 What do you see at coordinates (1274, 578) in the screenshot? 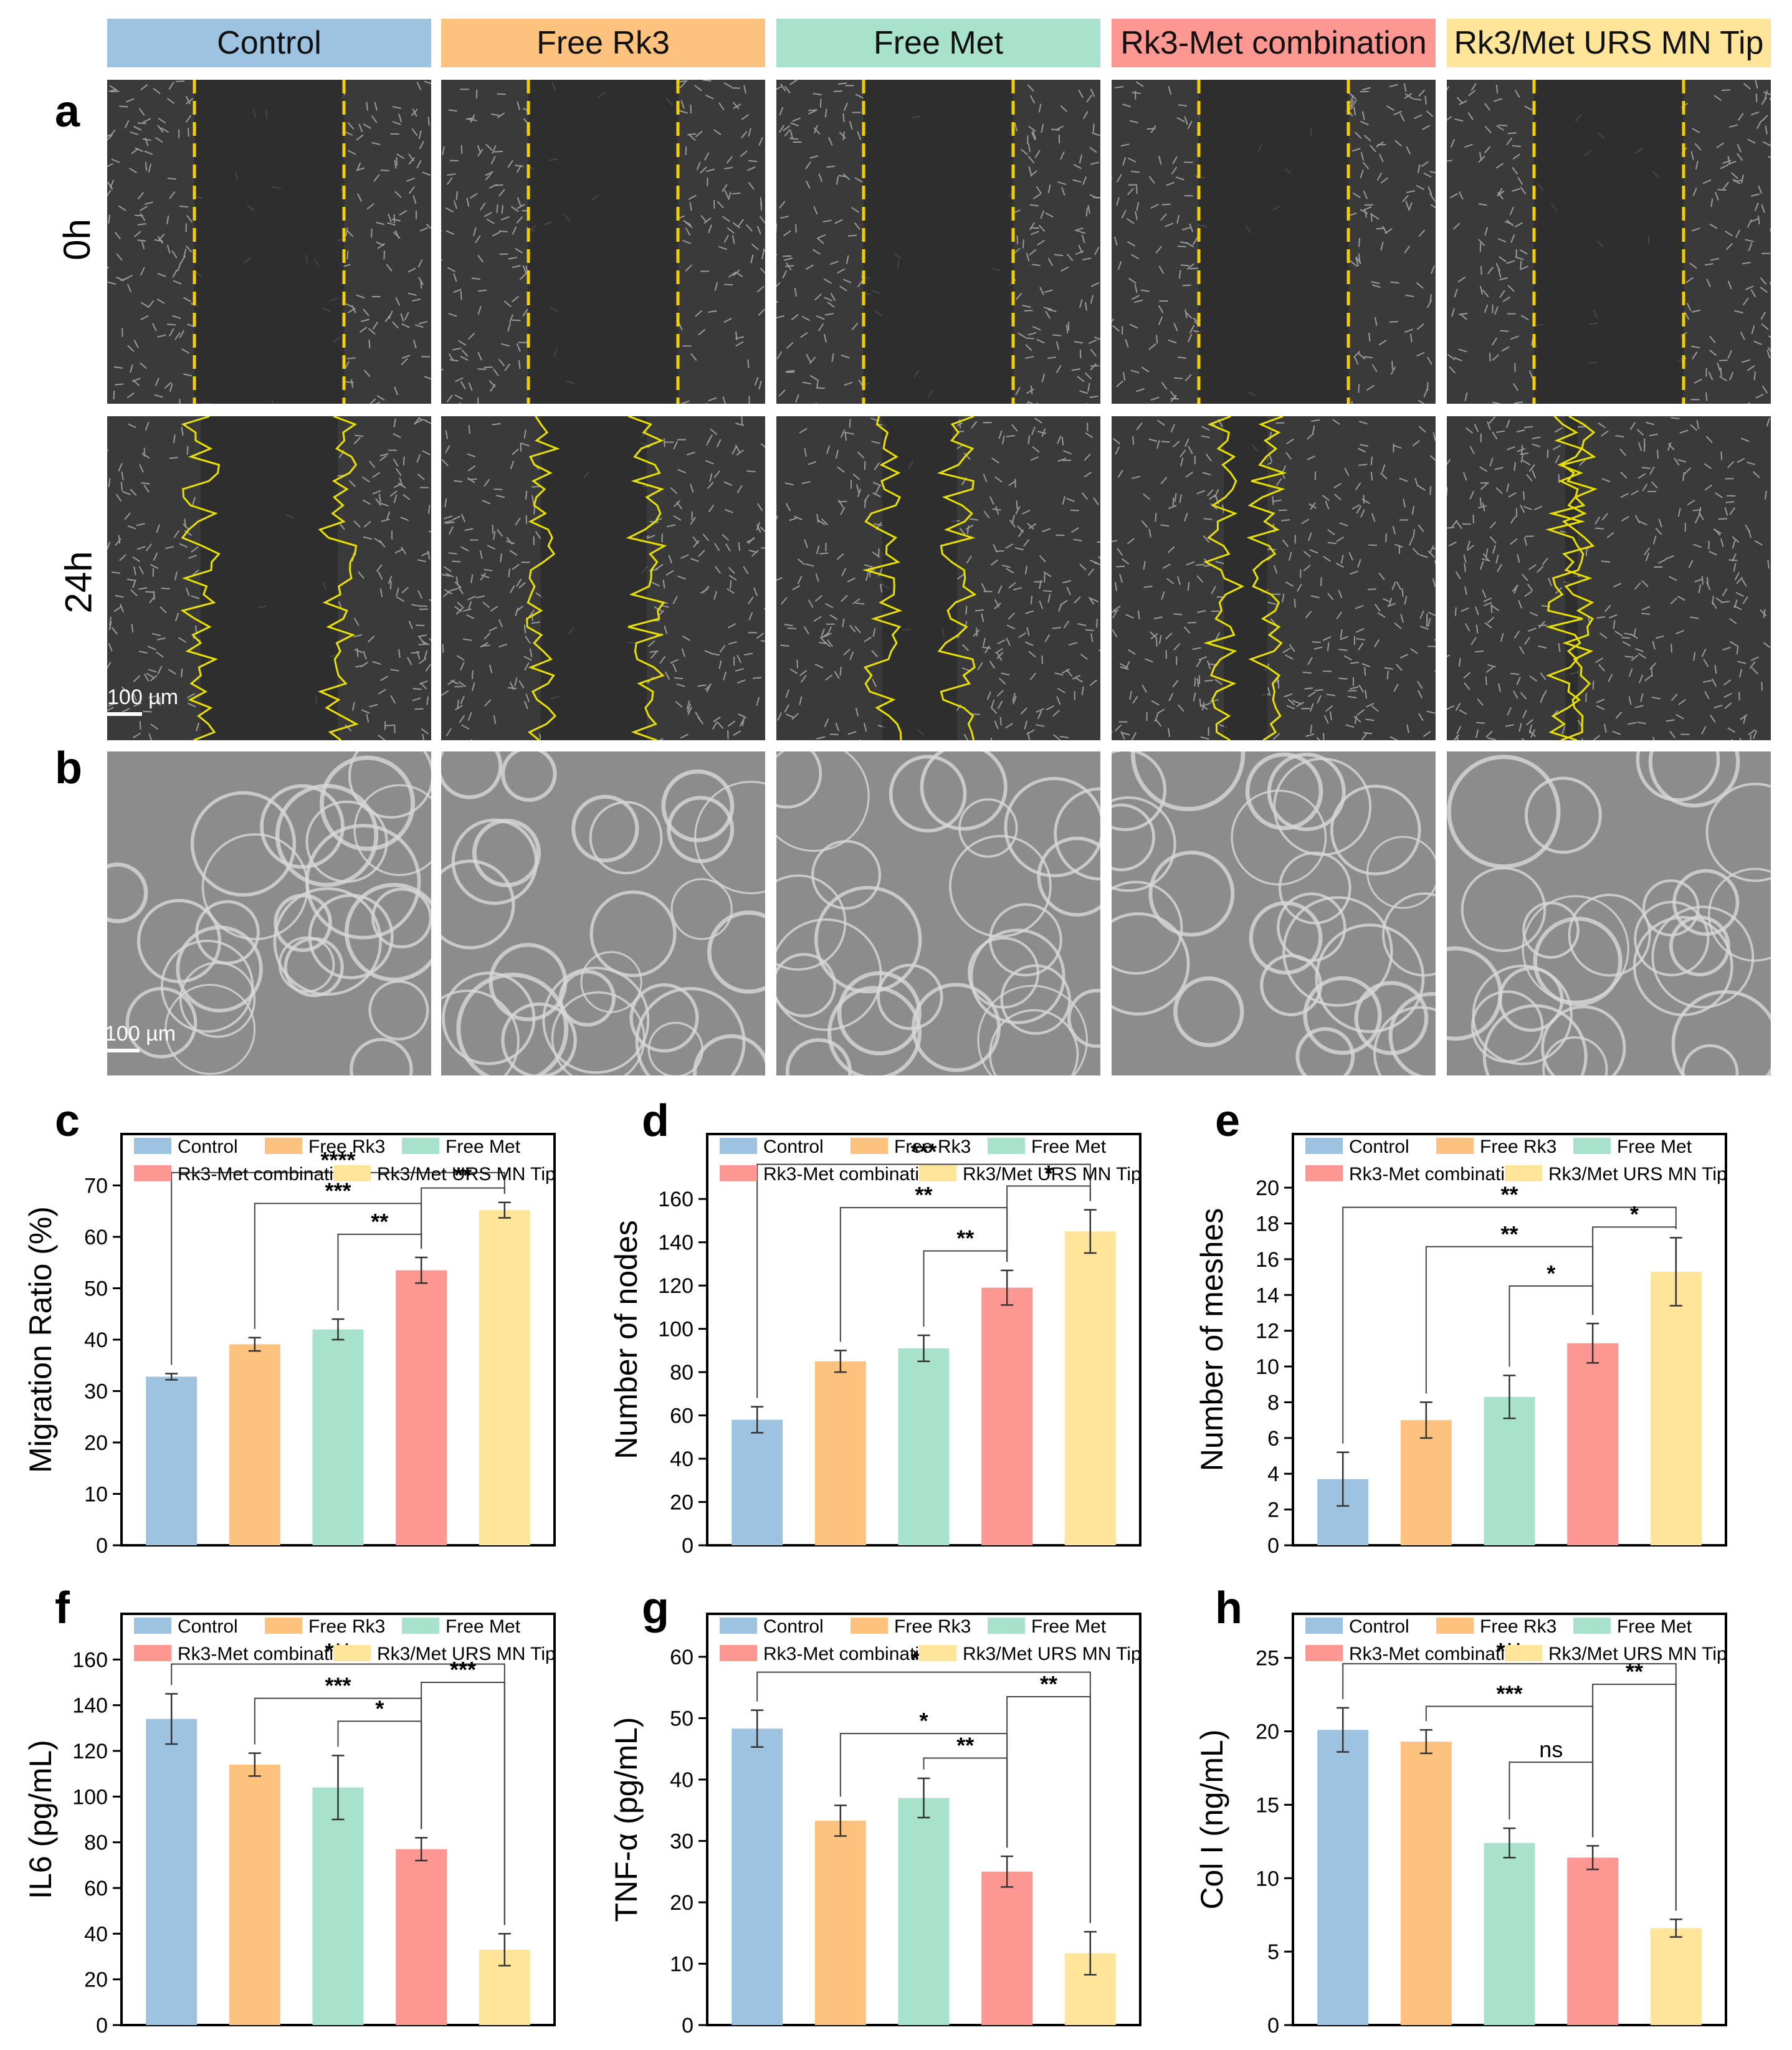
I see `micrograph-24h-rk3-met-combination` at bounding box center [1274, 578].